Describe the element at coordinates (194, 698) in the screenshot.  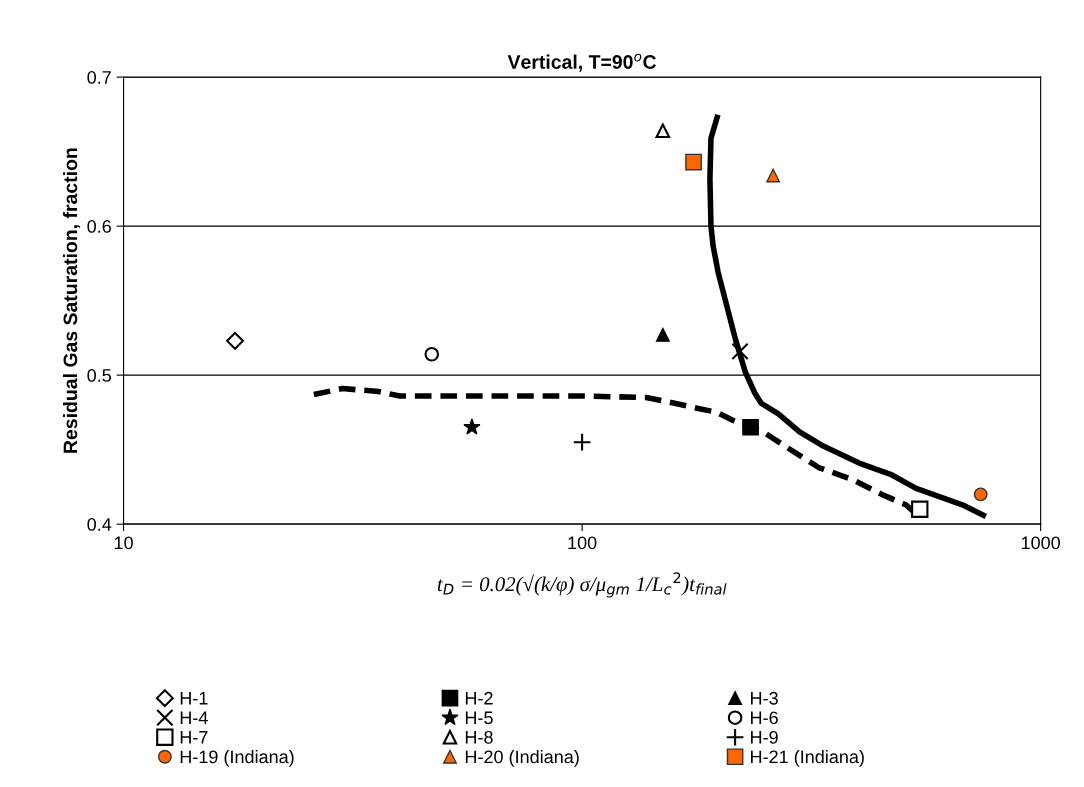
I see `legend-label: H-1` at that location.